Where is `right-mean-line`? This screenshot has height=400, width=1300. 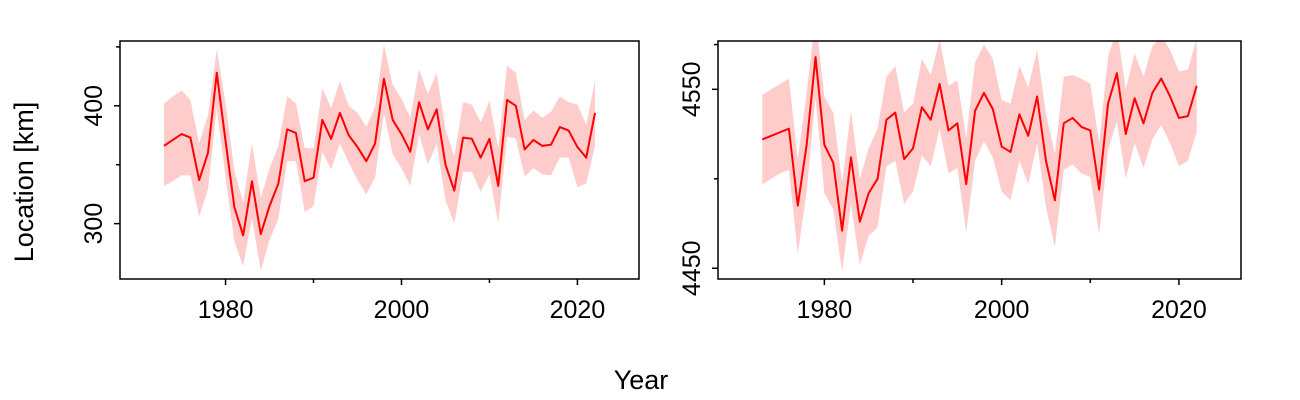 right-mean-line is located at coordinates (979, 144).